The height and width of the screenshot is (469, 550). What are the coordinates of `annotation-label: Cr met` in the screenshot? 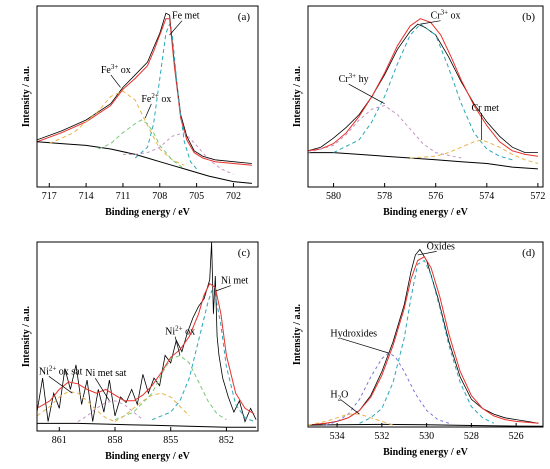 It's located at (485, 108).